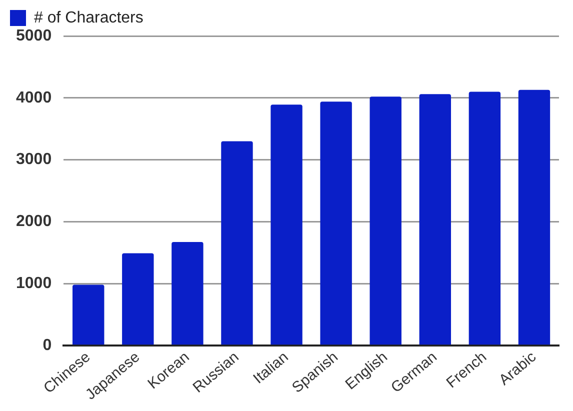 This screenshot has width=573, height=411. What do you see at coordinates (34, 283) in the screenshot?
I see `y-tick-label: 1000` at bounding box center [34, 283].